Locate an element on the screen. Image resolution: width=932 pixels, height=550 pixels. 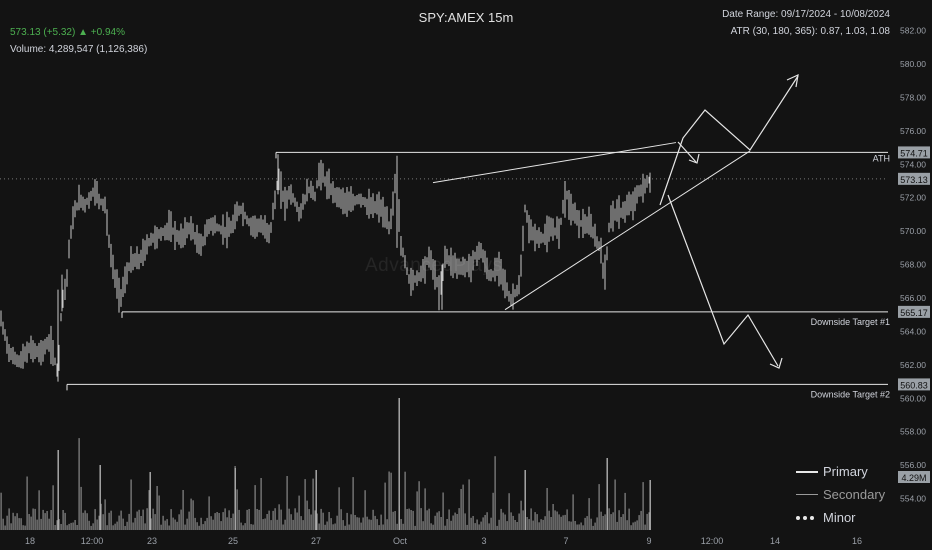
level-tag is located at coordinates (914, 384).